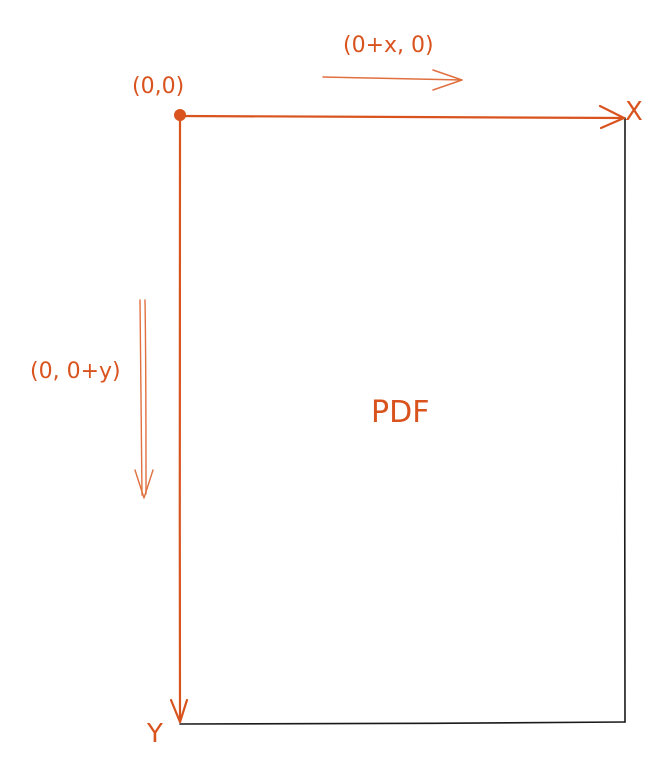 The height and width of the screenshot is (769, 666). I want to click on y-direction-arrow, so click(144, 399).